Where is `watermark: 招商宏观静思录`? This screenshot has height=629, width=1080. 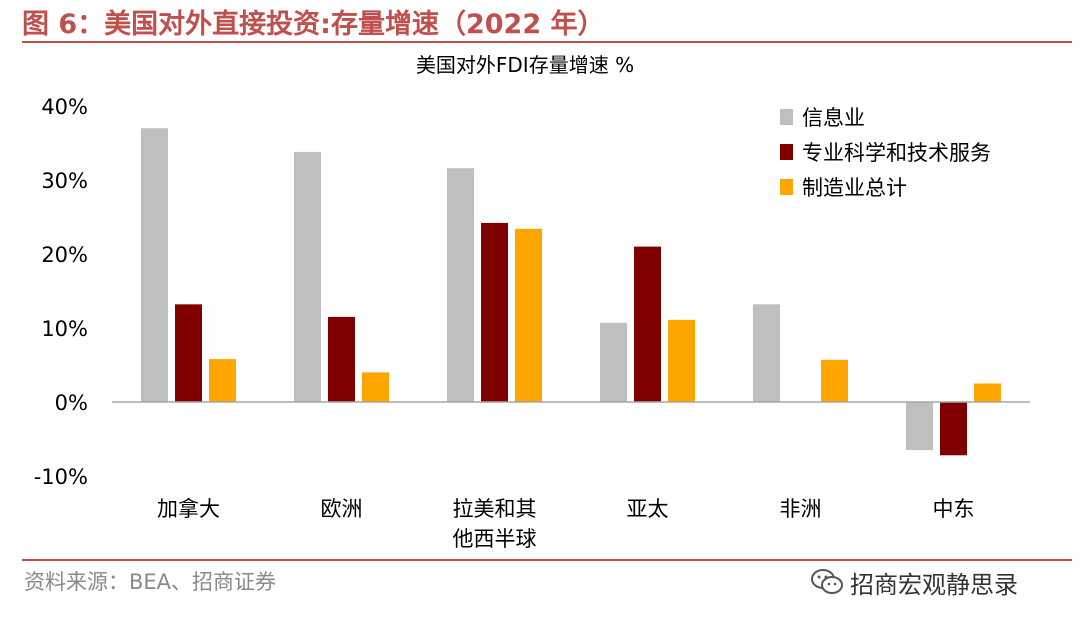
watermark: 招商宏观静思录 is located at coordinates (914, 582).